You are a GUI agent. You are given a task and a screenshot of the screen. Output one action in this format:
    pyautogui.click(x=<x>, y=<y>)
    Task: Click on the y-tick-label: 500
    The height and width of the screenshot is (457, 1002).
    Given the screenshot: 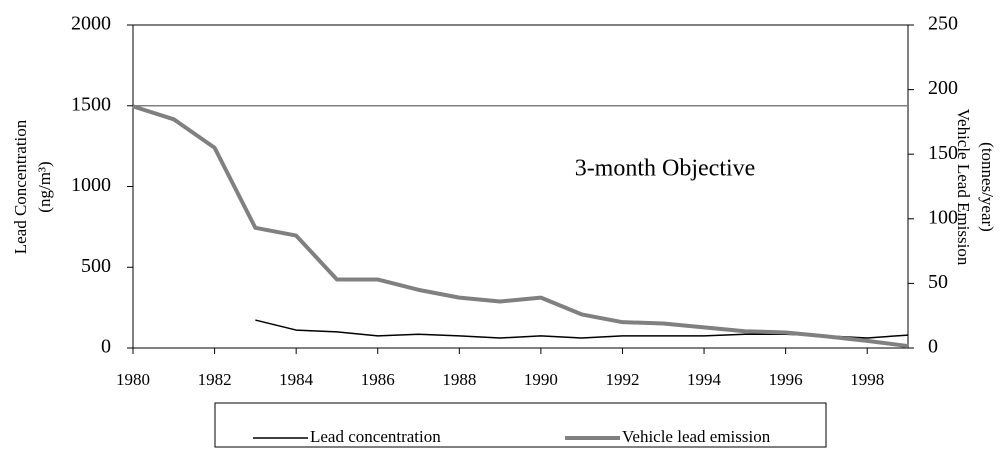 What is the action you would take?
    pyautogui.click(x=96, y=266)
    